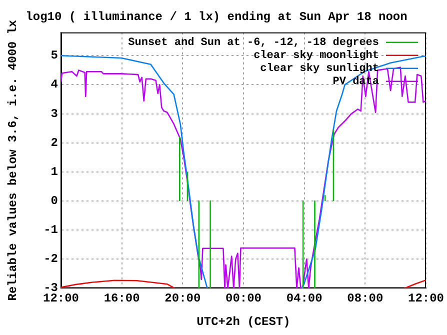 The height and width of the screenshot is (335, 447). I want to click on y-tick-label: -1, so click(51, 230).